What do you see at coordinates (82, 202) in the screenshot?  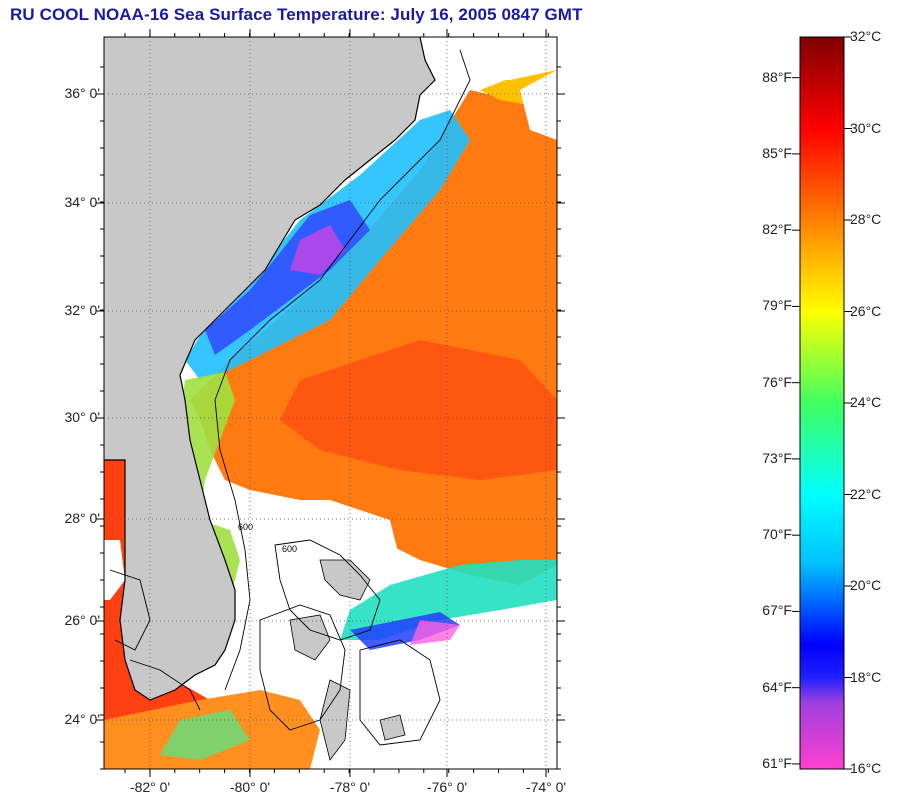 I see `latitude-label: 34° 0'` at bounding box center [82, 202].